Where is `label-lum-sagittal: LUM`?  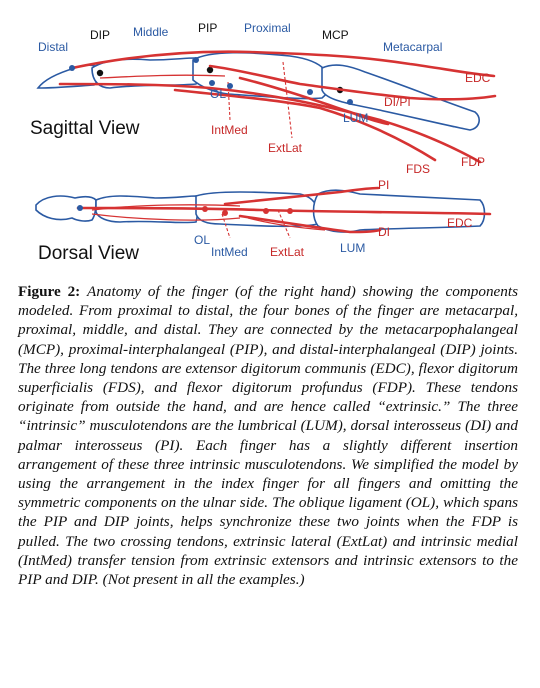
label-lum-sagittal: LUM is located at coordinates (355, 118).